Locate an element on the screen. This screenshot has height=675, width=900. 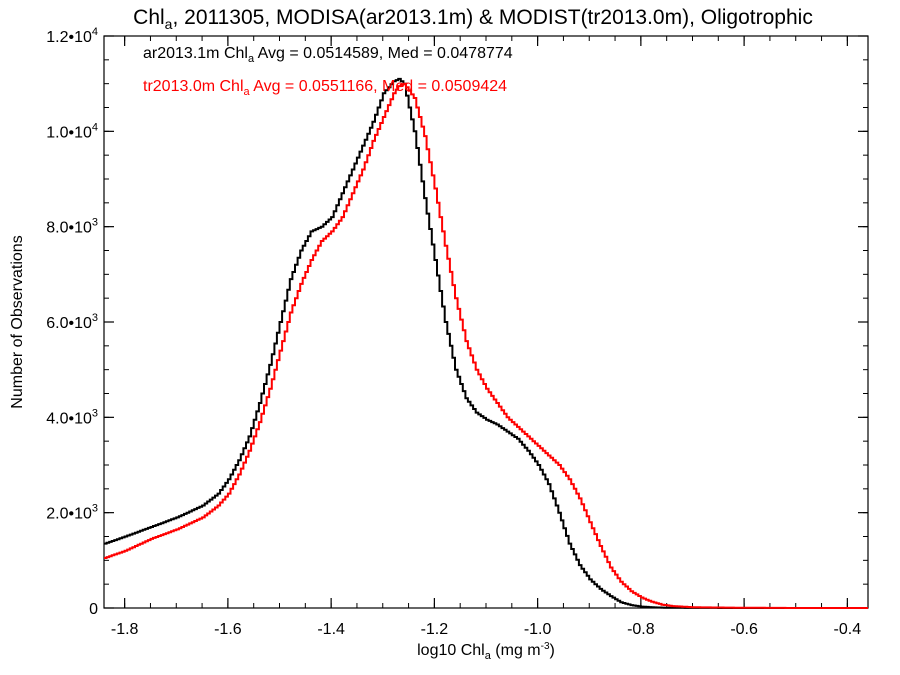
x-tick-label: -1.2 is located at coordinates (435, 629).